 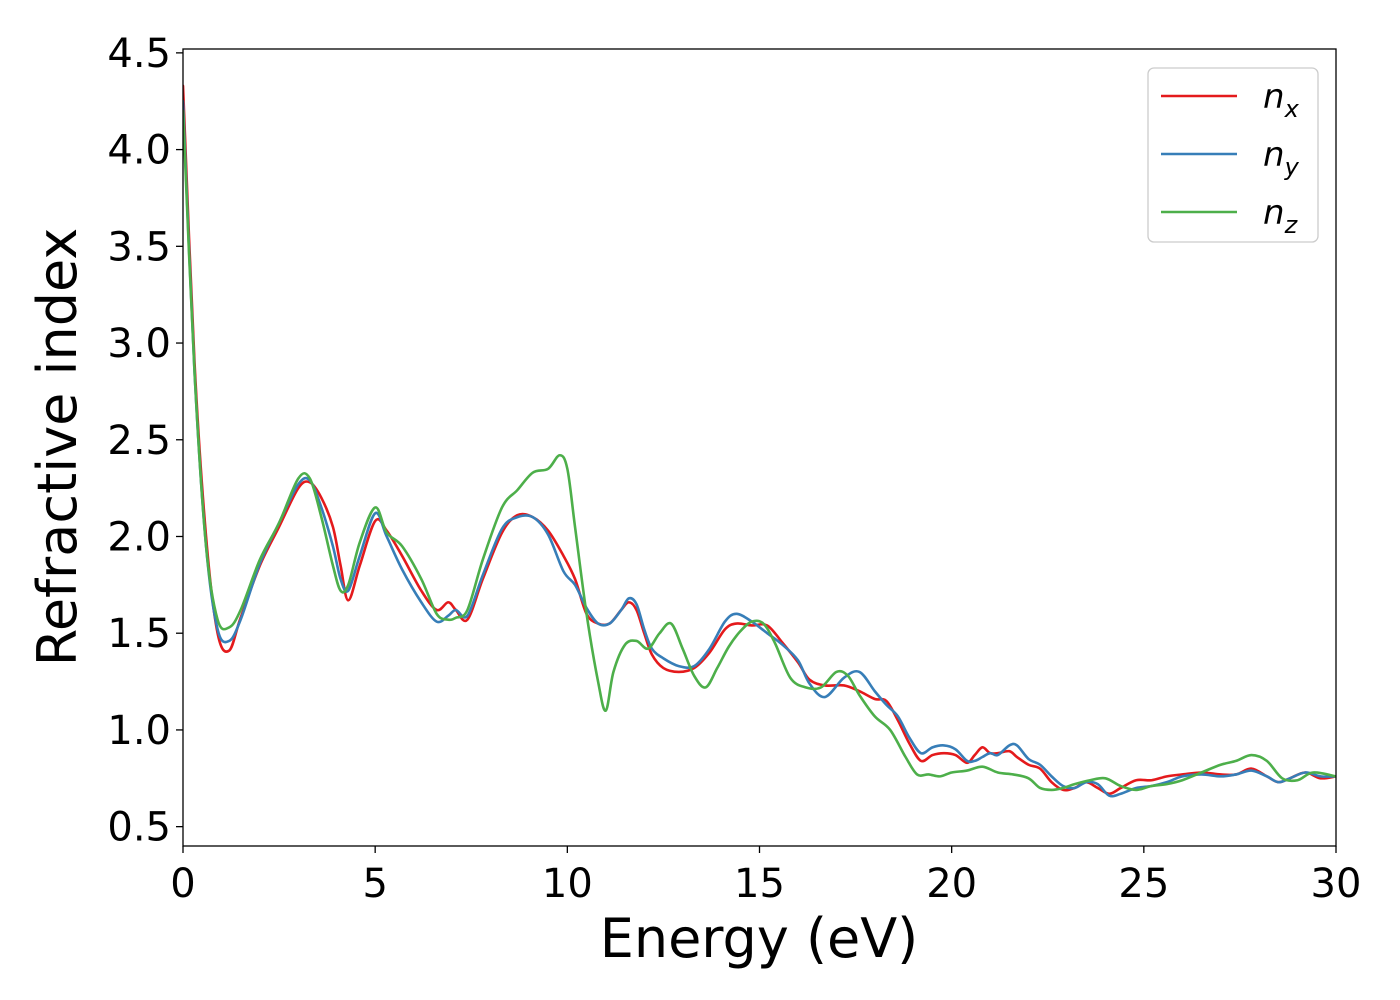 I want to click on x-axis-label: Energy (eV), so click(x=759, y=938).